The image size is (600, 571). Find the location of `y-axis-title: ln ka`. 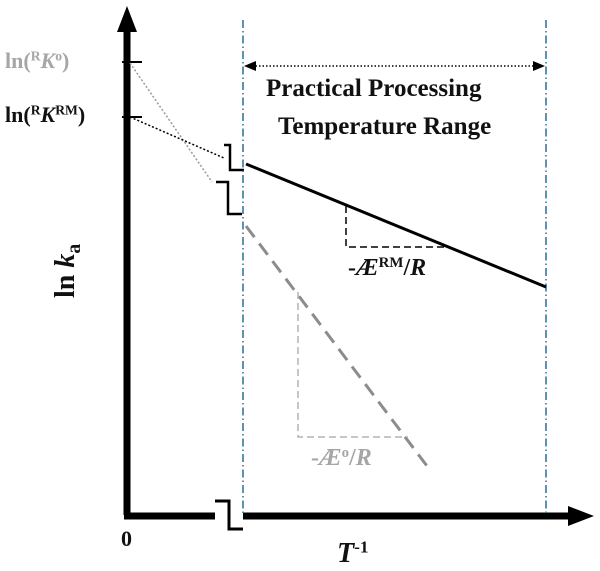

y-axis-title: ln ka is located at coordinates (67, 270).